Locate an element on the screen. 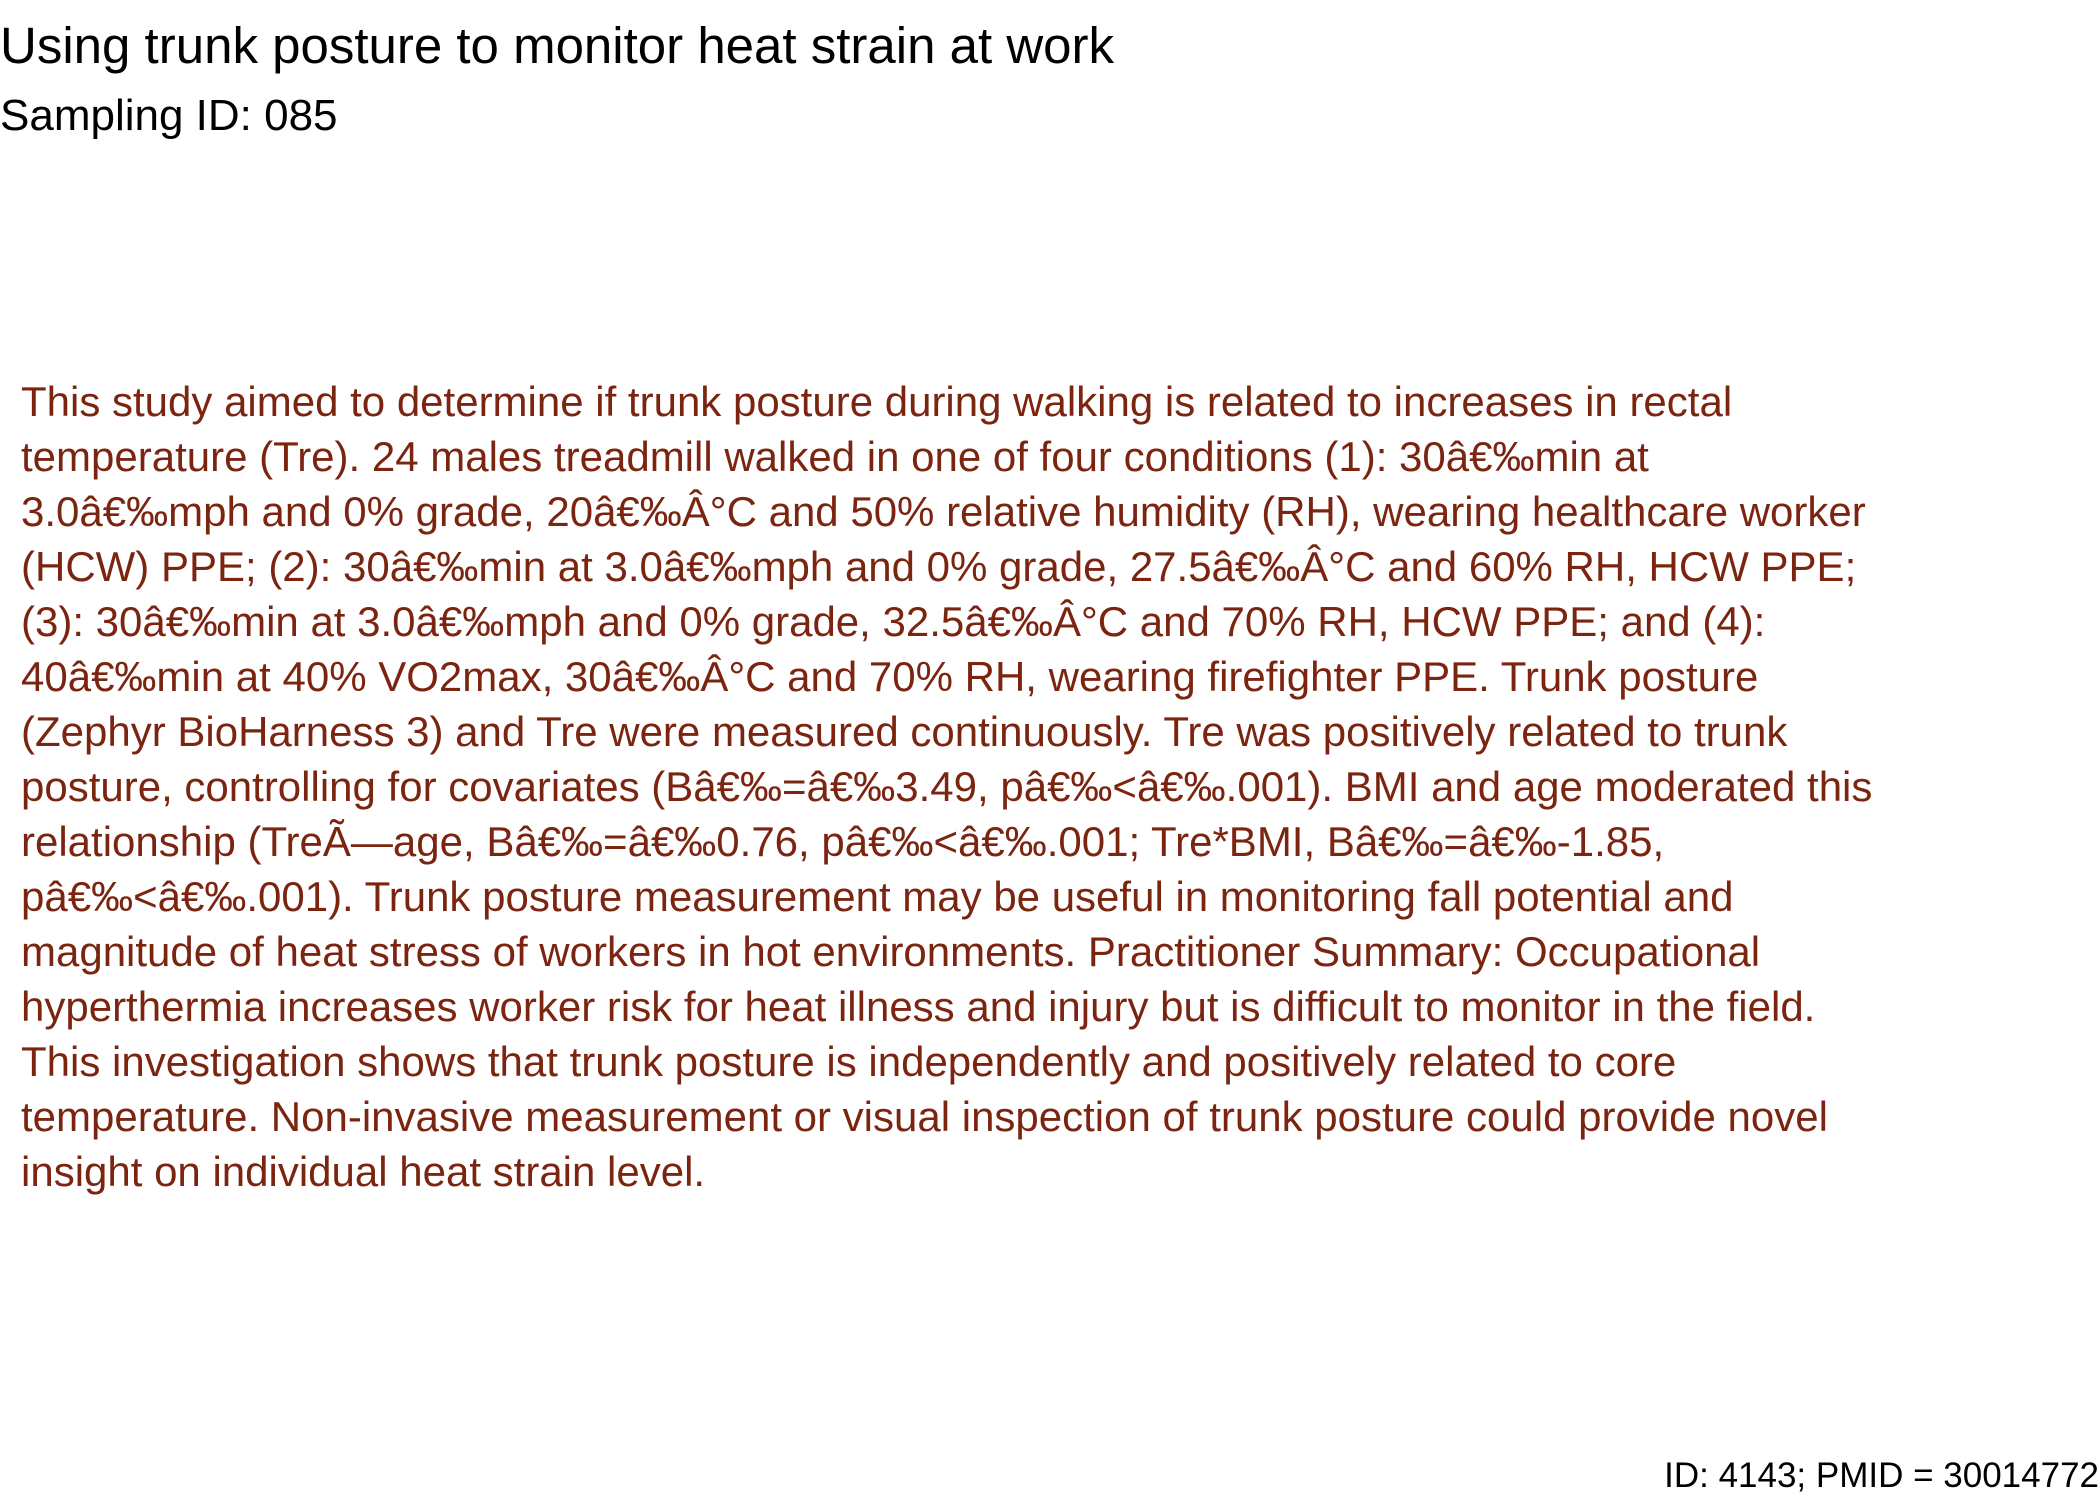 This screenshot has height=1500, width=2100. document-id-footer: ID: 4143; PMID = 30014772 is located at coordinates (1881, 1475).